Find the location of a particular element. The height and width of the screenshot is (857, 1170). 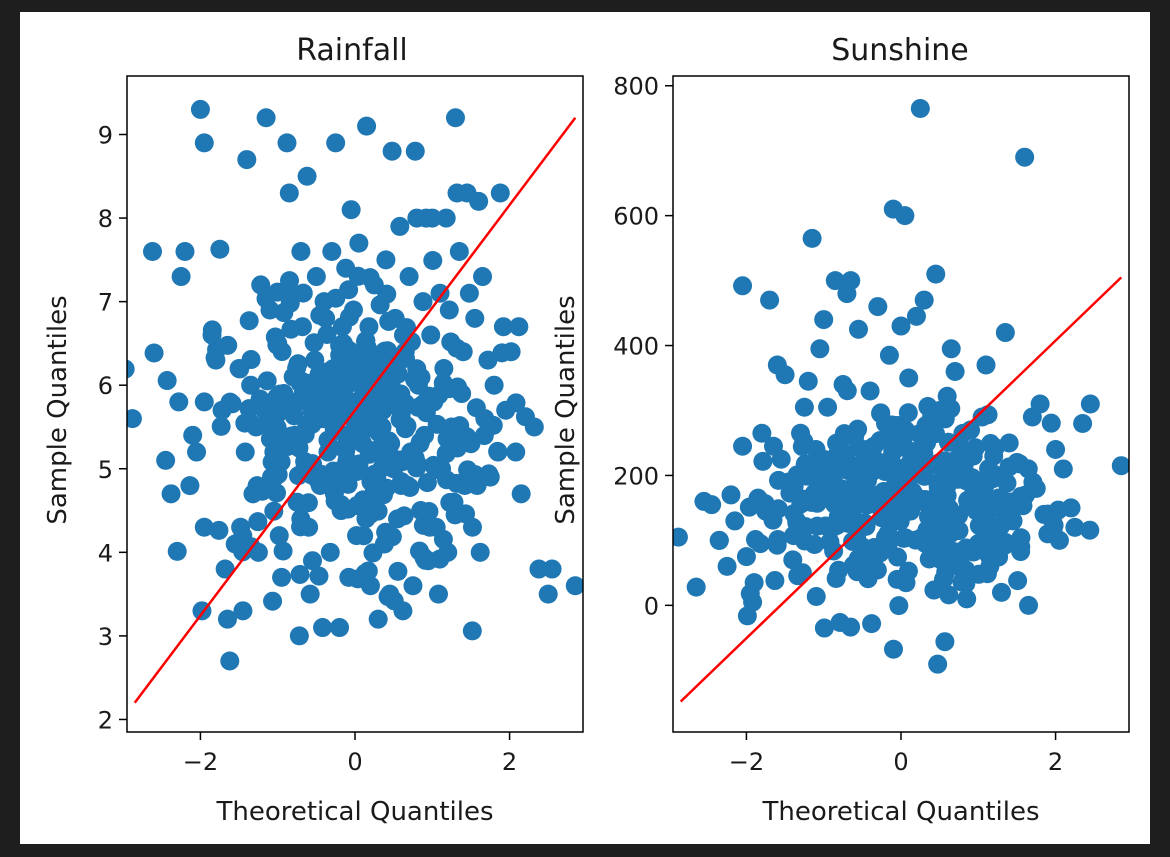

sunshine-x-tick-label: −2 is located at coordinates (746, 762).